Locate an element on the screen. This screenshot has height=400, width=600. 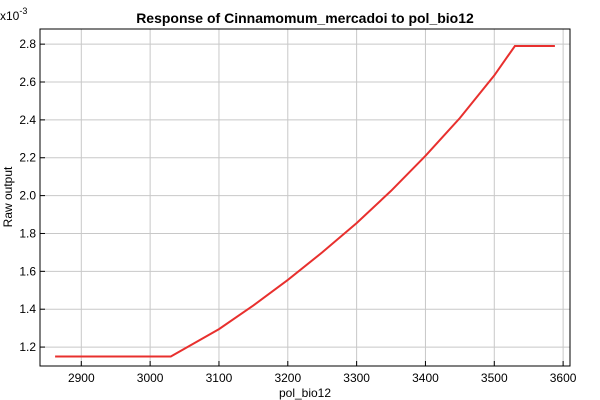
y-tick-label: 2.6 is located at coordinates (27, 82).